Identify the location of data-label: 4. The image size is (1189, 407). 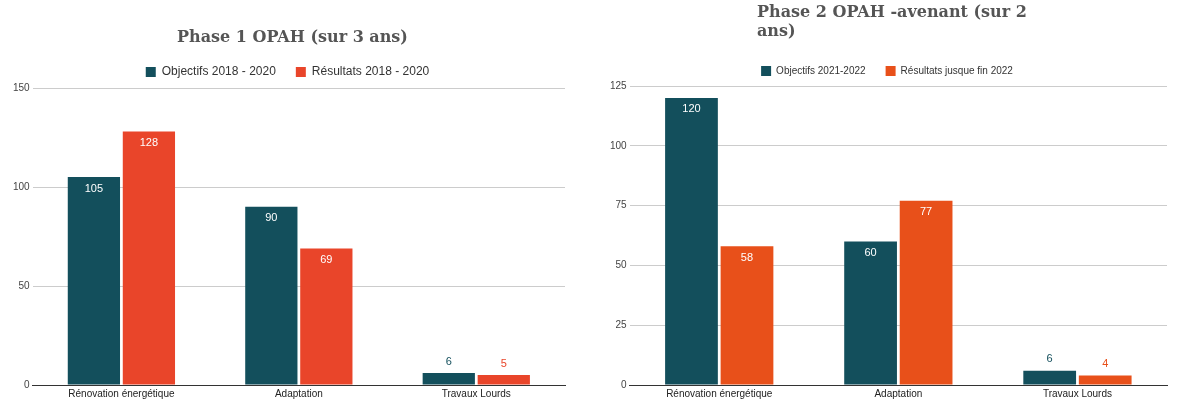
(1105, 362).